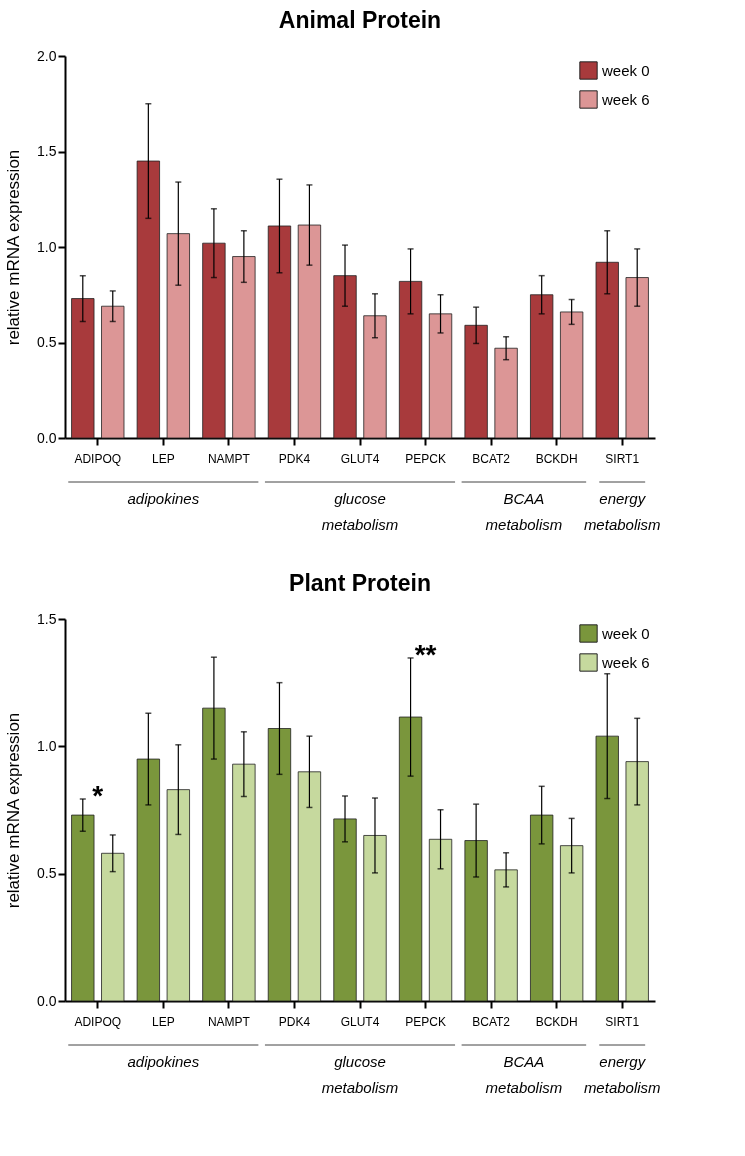 This screenshot has height=1156, width=745. What do you see at coordinates (98, 796) in the screenshot?
I see `annotation: *` at bounding box center [98, 796].